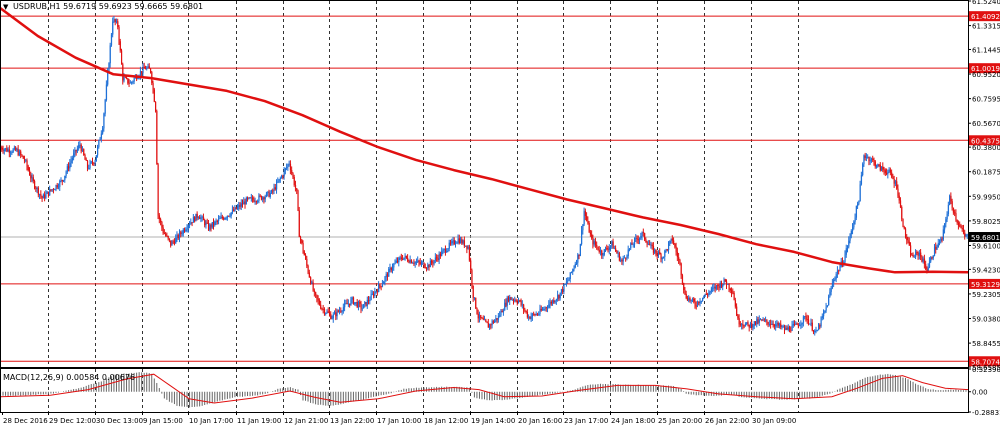 The height and width of the screenshot is (430, 1000). Describe the element at coordinates (115, 6) in the screenshot. I see `ohlc-high: 59.6923` at that location.